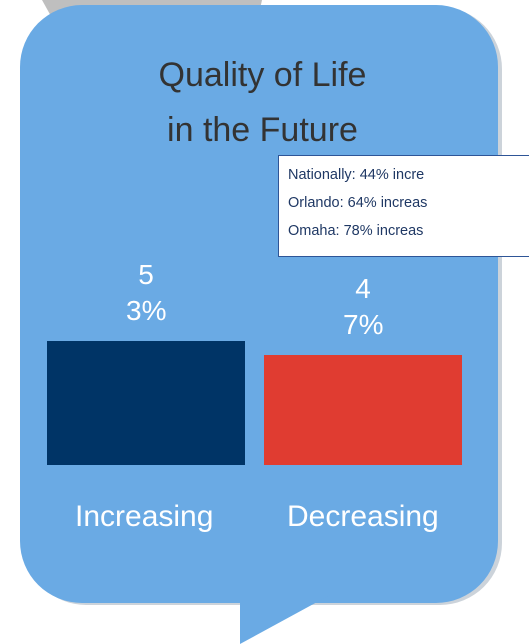 This screenshot has height=644, width=529. Describe the element at coordinates (363, 307) in the screenshot. I see `value-label: 47%` at that location.